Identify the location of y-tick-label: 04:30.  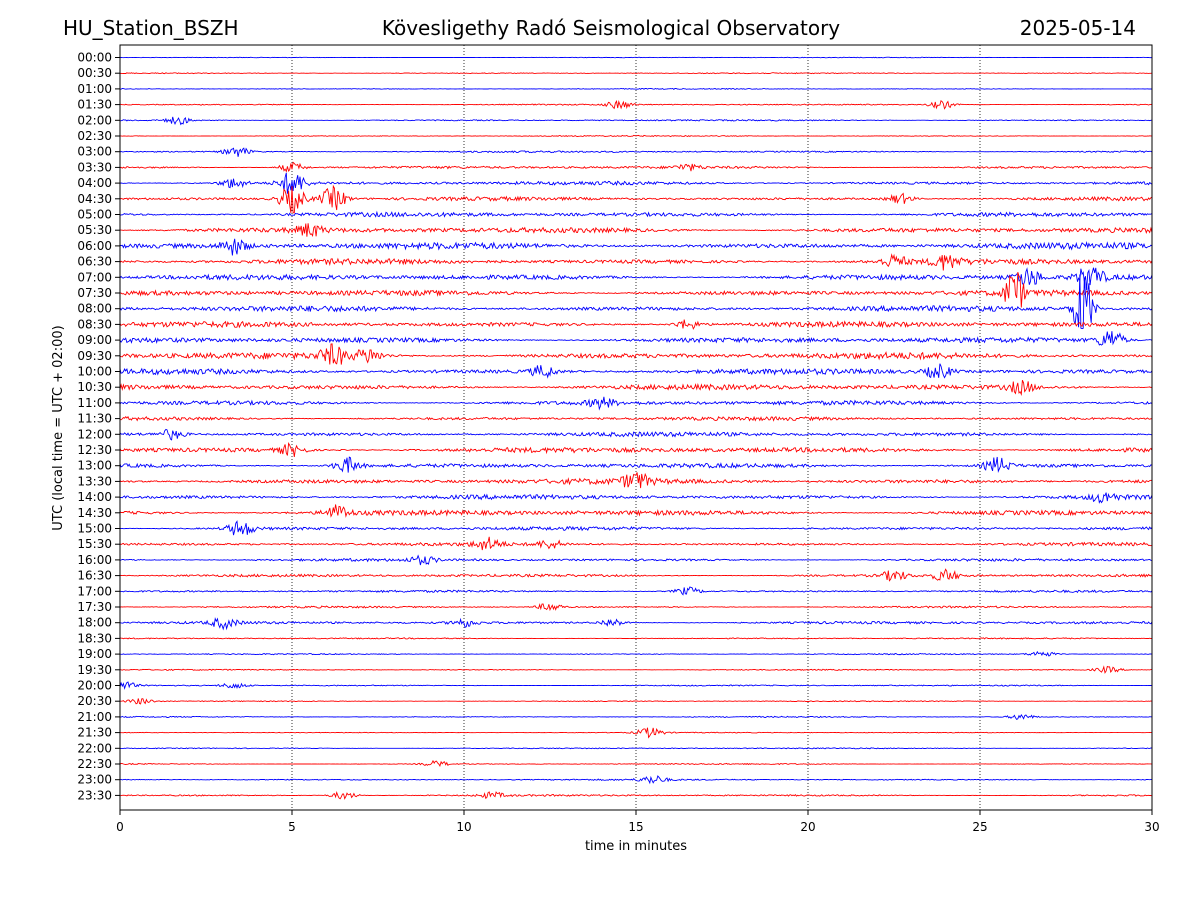
(94, 199).